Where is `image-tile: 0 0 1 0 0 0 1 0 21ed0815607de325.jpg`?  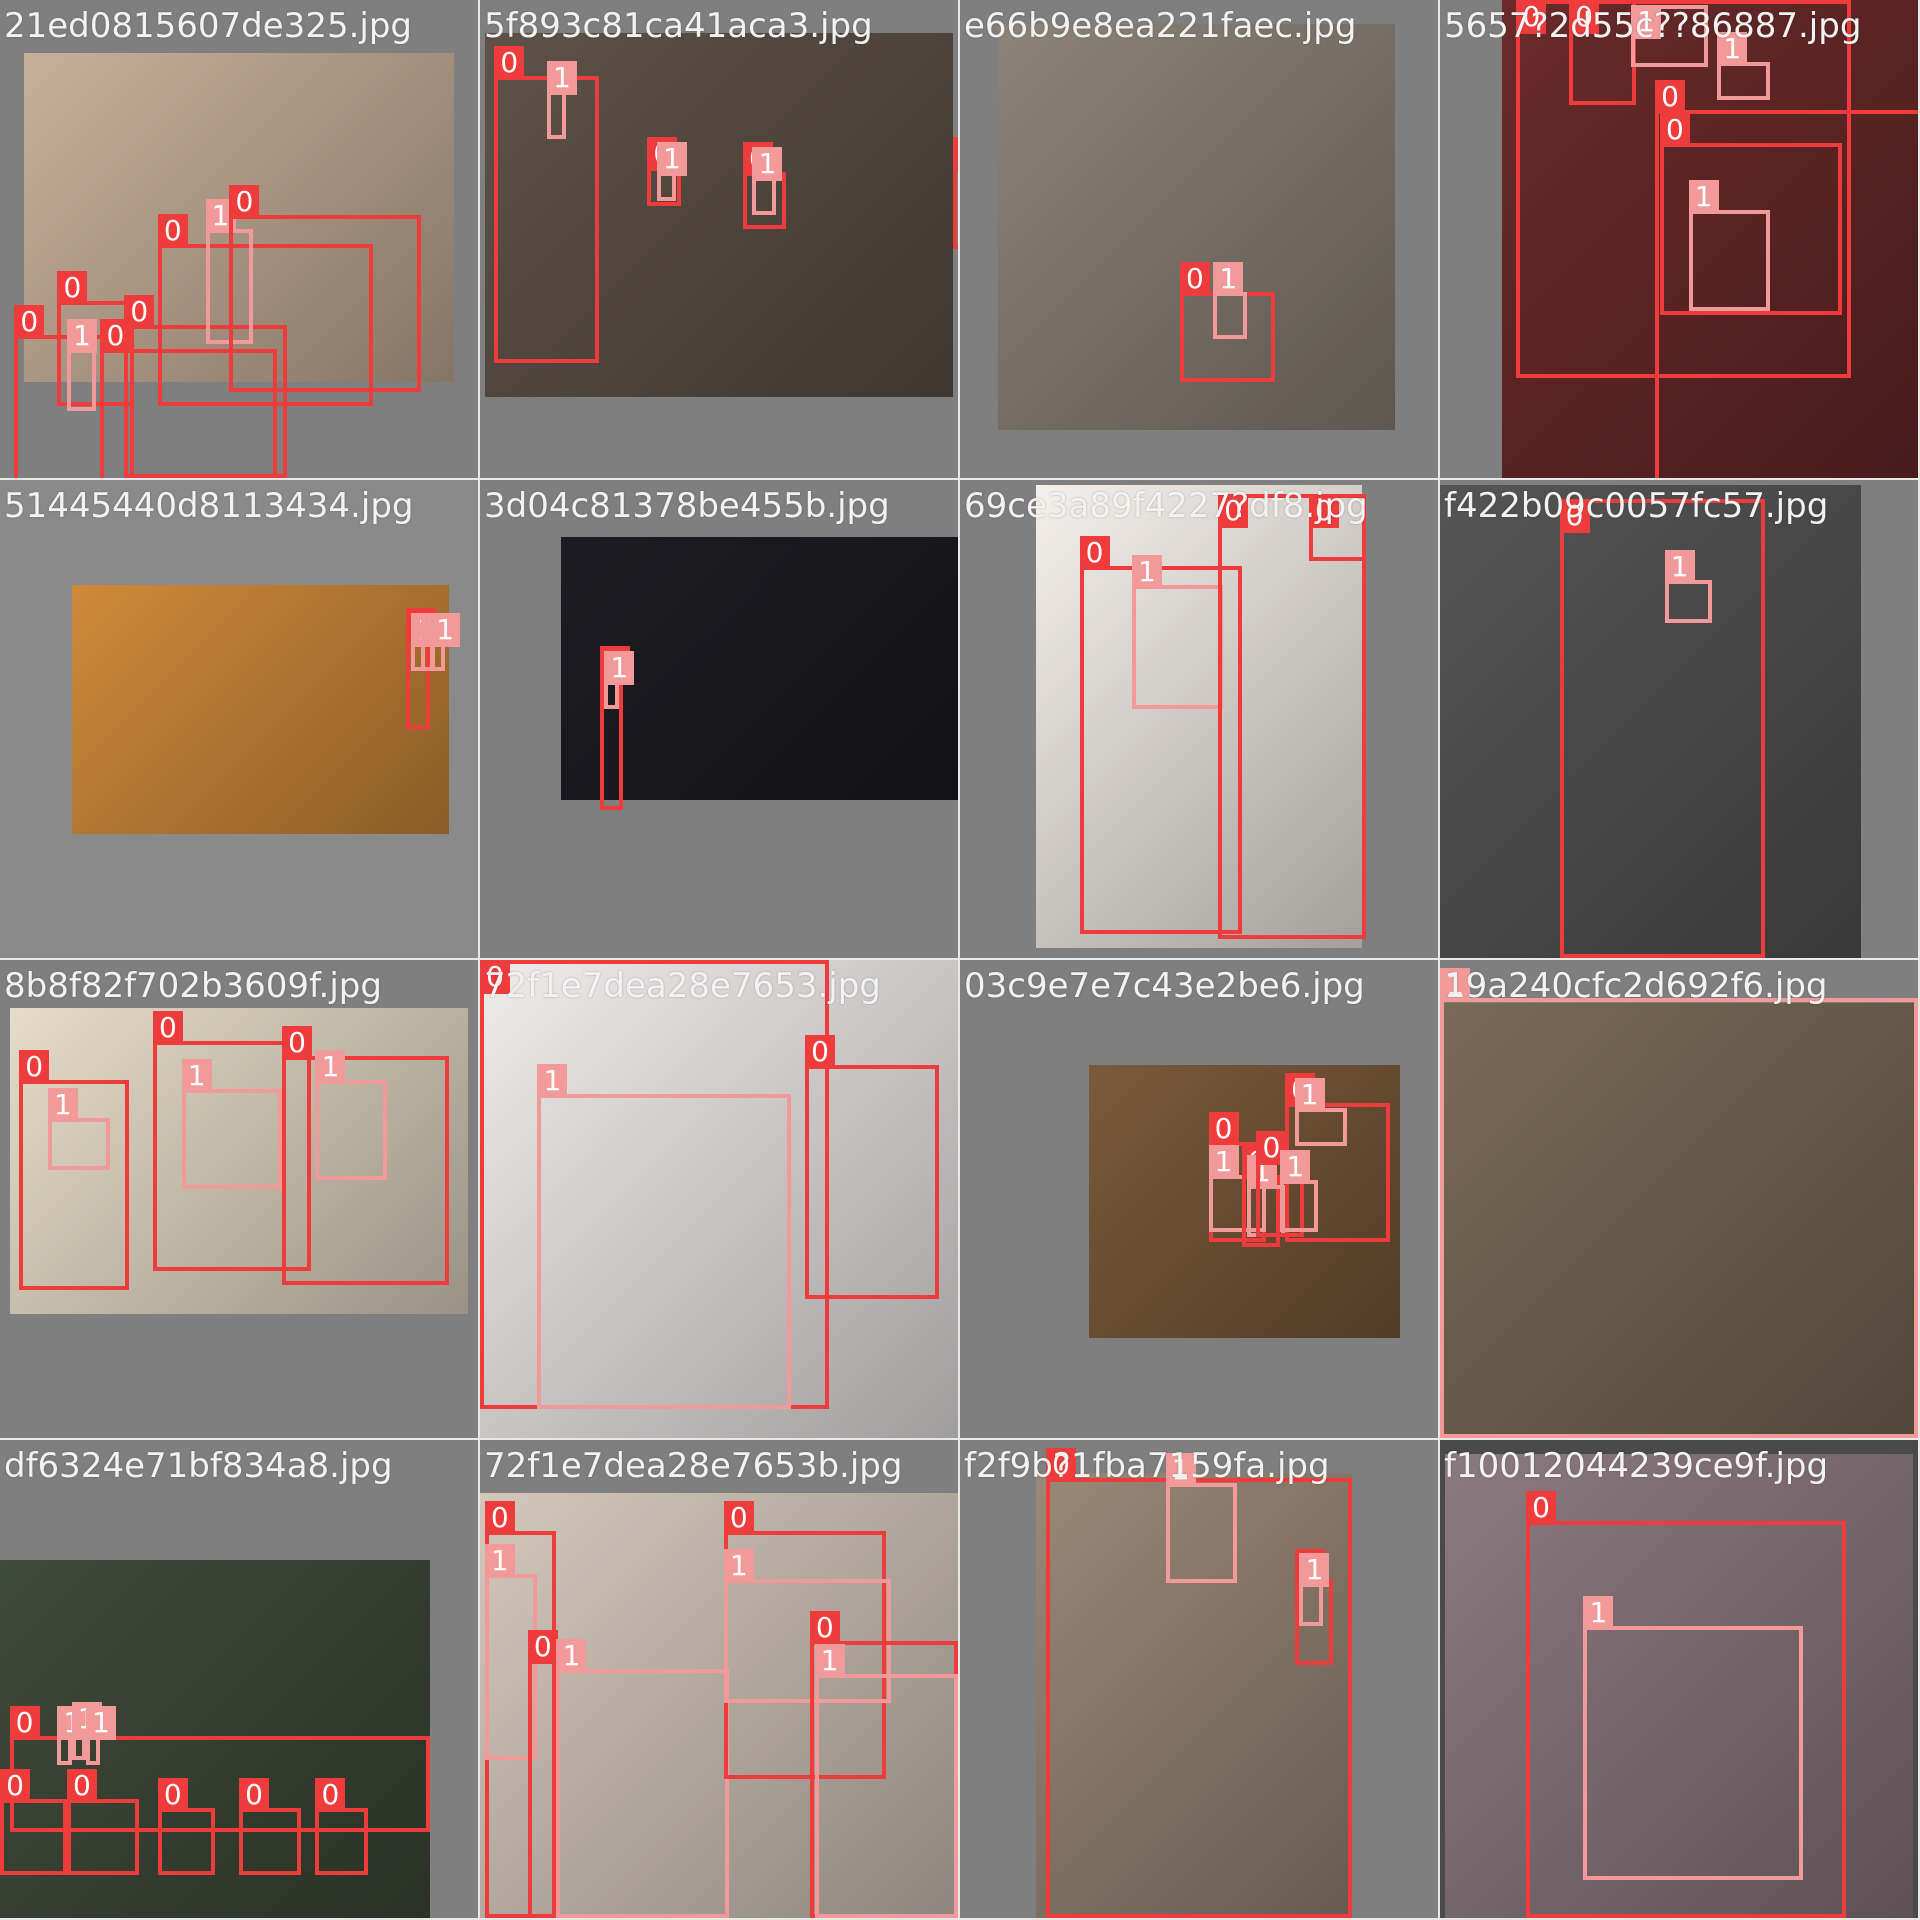
image-tile: 0 0 1 0 0 0 1 0 21ed0815607de325.jpg is located at coordinates (240, 240).